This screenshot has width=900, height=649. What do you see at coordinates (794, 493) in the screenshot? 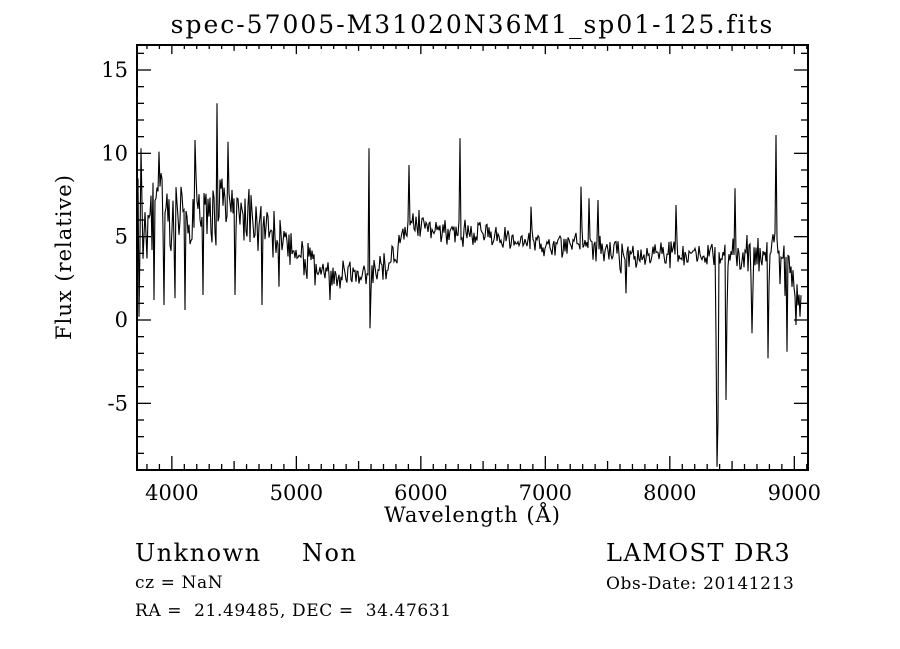
I see `x-tick-label: 9000` at bounding box center [794, 493].